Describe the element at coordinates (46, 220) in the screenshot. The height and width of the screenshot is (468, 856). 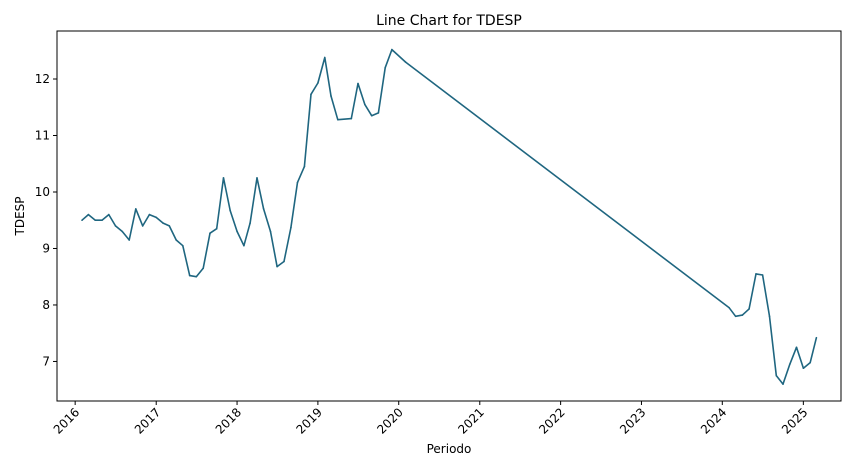
I see `y-axis-ticks: 7 8 9 10 11 12` at that location.